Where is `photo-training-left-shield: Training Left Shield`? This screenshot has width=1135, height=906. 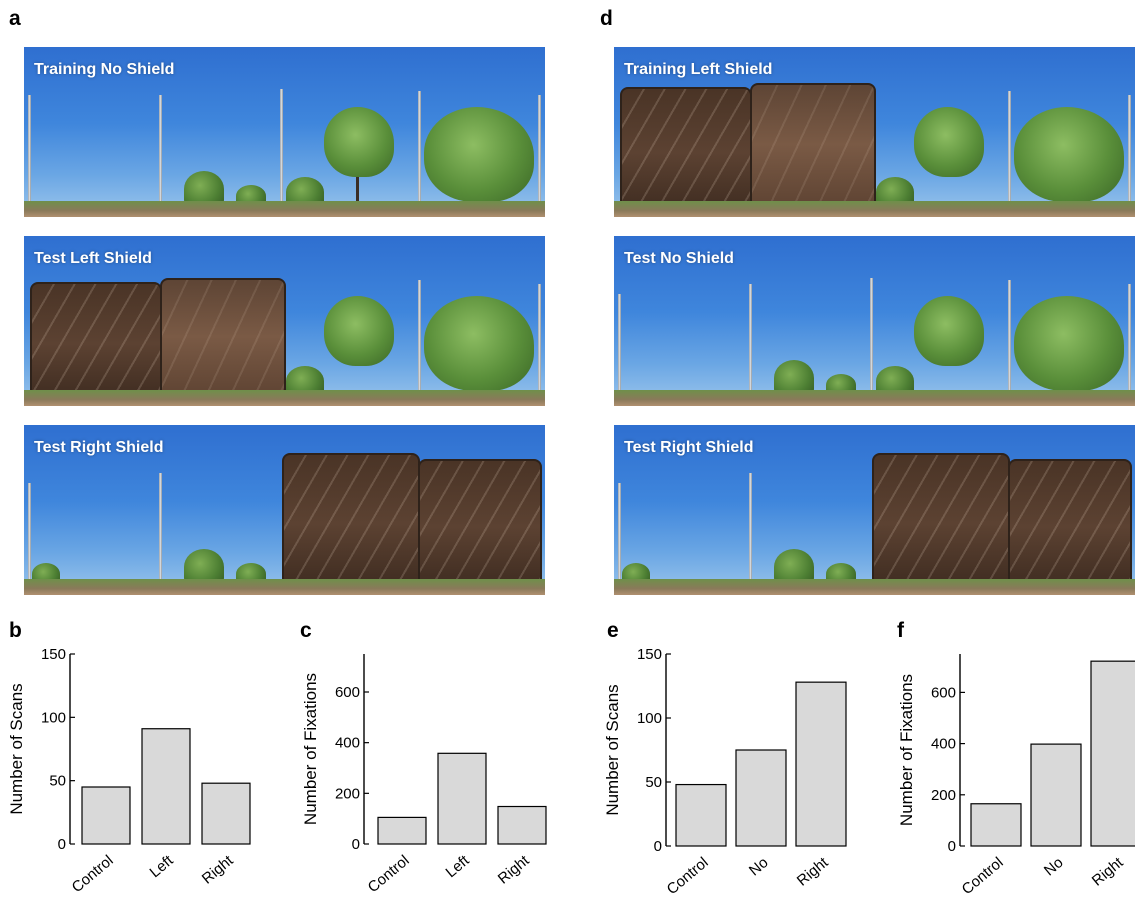 photo-training-left-shield: Training Left Shield is located at coordinates (874, 132).